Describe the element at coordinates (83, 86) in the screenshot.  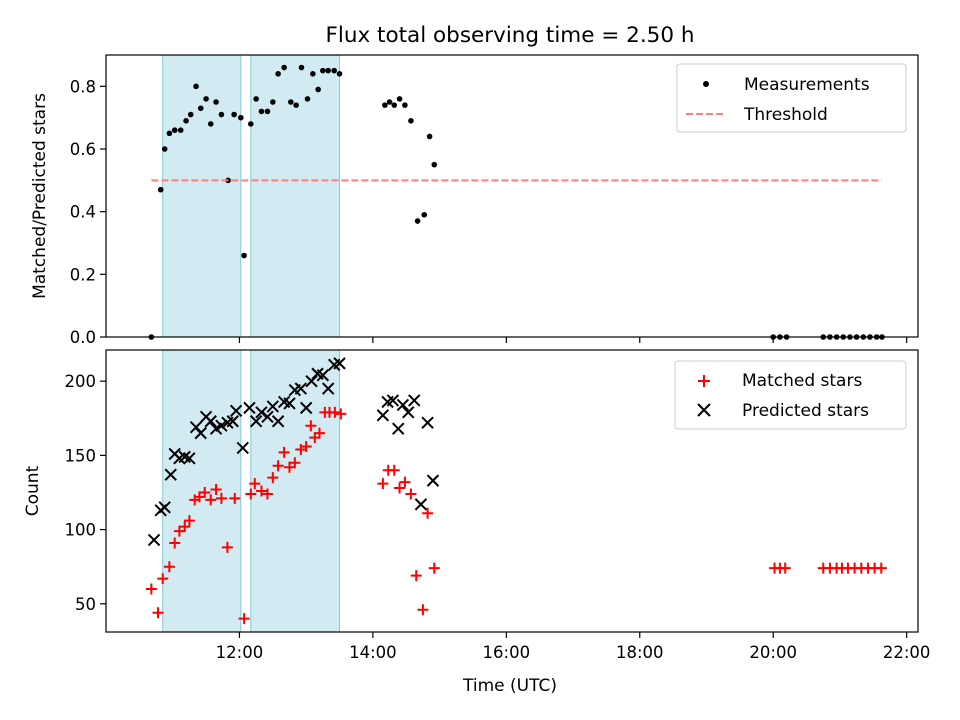
I see `y-tick-label: 0.8` at that location.